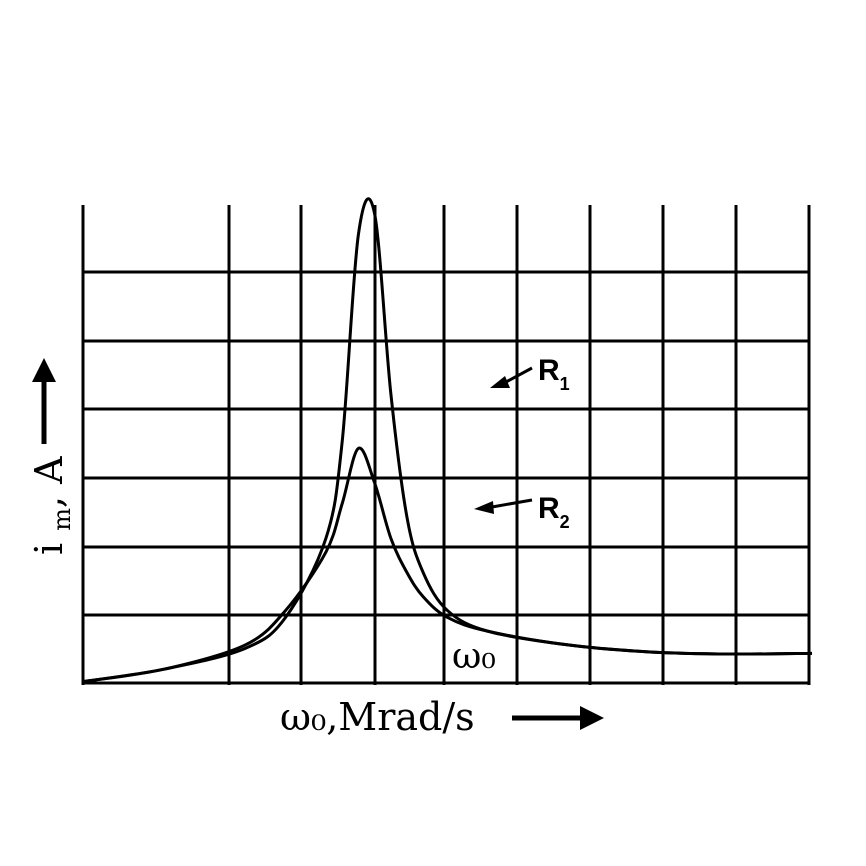  What do you see at coordinates (565, 384) in the screenshot?
I see `label-r1-sub: 1` at bounding box center [565, 384].